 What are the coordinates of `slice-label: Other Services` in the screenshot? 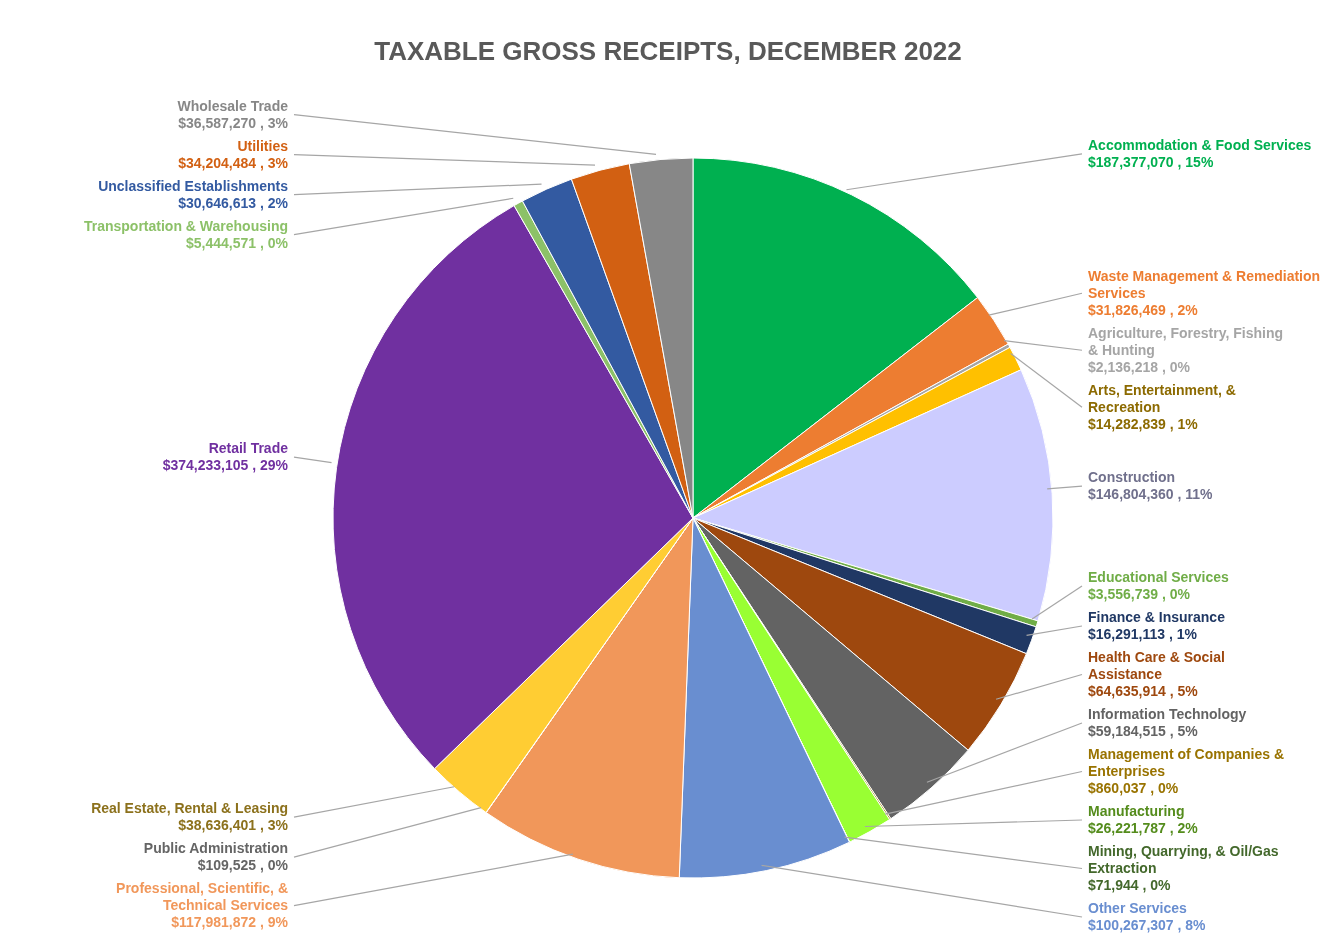 It's located at (1138, 908).